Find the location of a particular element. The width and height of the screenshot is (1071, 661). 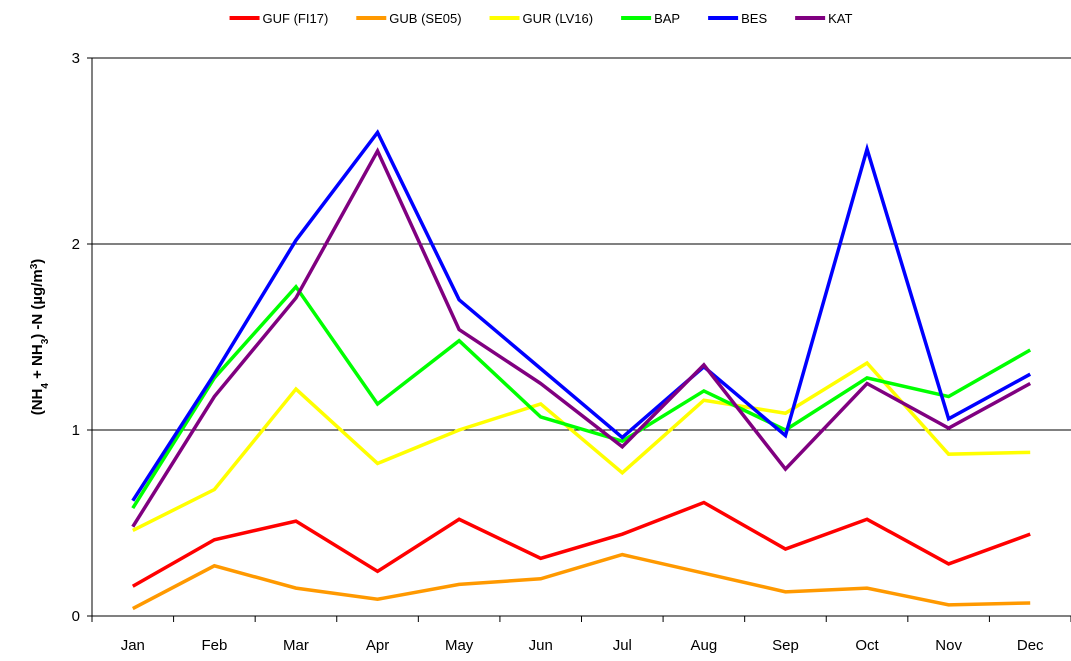

legend-label: GUB (SE05) is located at coordinates (425, 18).